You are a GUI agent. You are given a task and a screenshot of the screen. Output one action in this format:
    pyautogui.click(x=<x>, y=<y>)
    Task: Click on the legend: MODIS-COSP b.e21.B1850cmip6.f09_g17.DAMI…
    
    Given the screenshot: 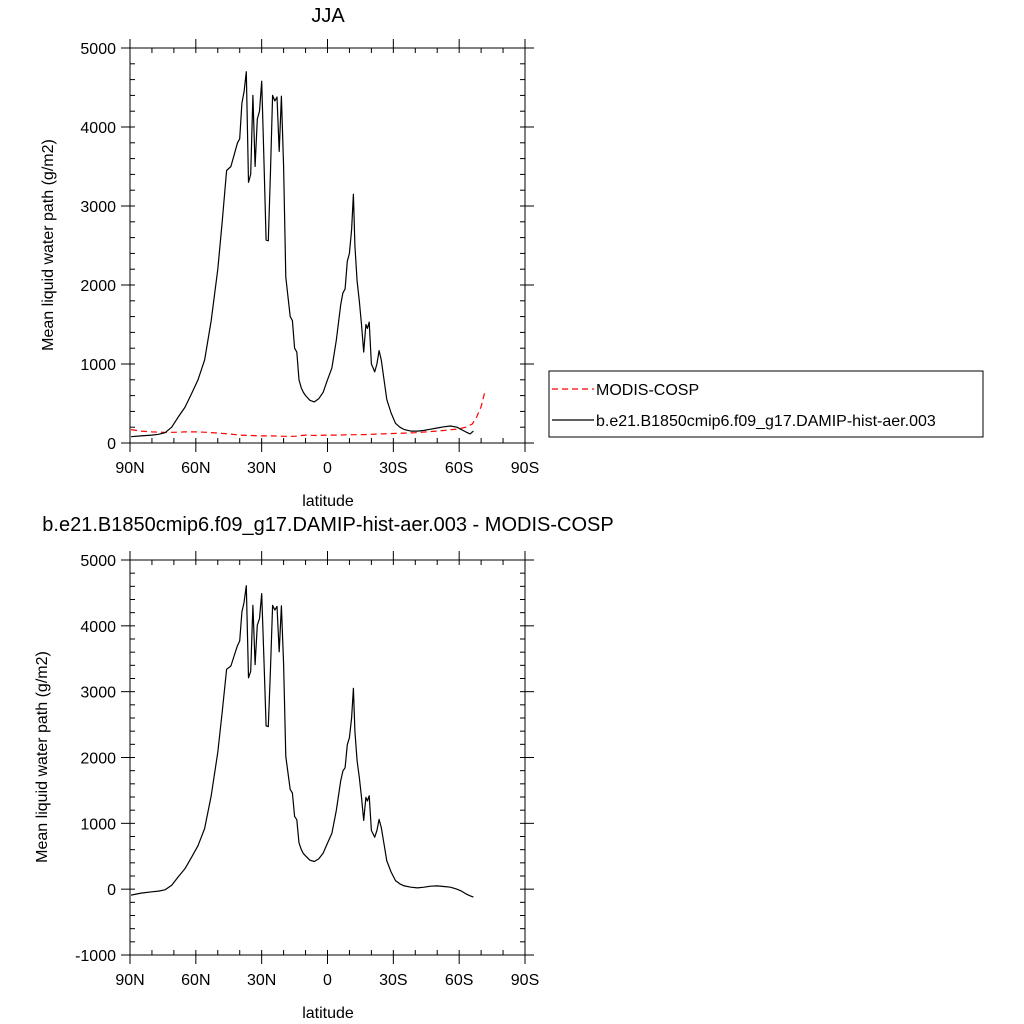 What is the action you would take?
    pyautogui.click(x=766, y=404)
    